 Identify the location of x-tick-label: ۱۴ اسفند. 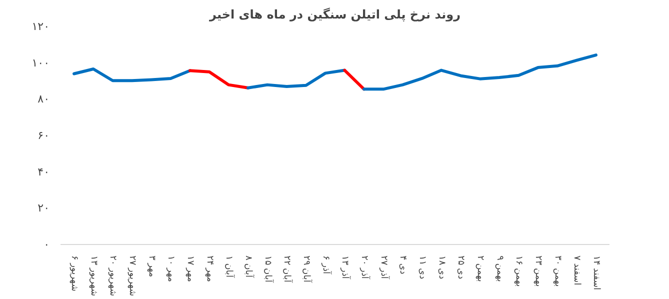
(595, 273).